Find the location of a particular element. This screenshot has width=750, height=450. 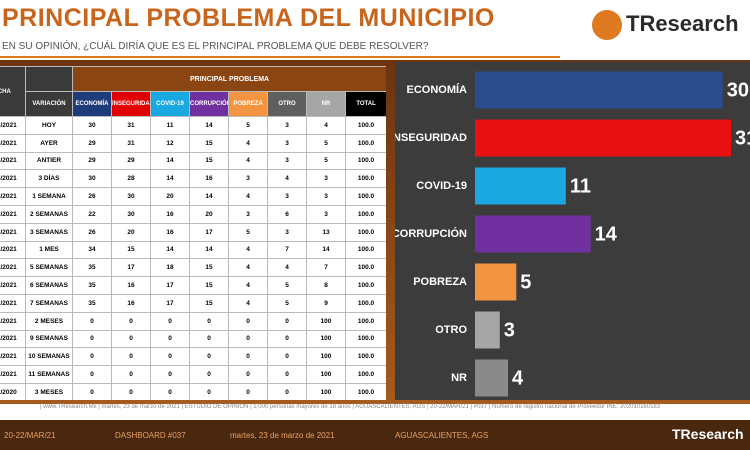

header-row: FECHA PRINCIPAL PROBLEMA is located at coordinates (193, 91).